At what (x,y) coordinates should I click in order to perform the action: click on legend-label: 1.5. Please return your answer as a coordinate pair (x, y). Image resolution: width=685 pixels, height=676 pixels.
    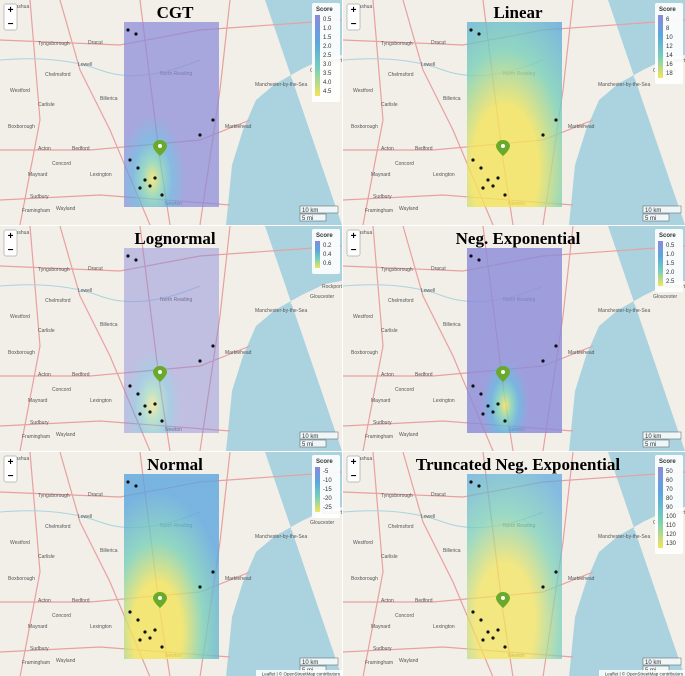
    Looking at the image, I should click on (327, 38).